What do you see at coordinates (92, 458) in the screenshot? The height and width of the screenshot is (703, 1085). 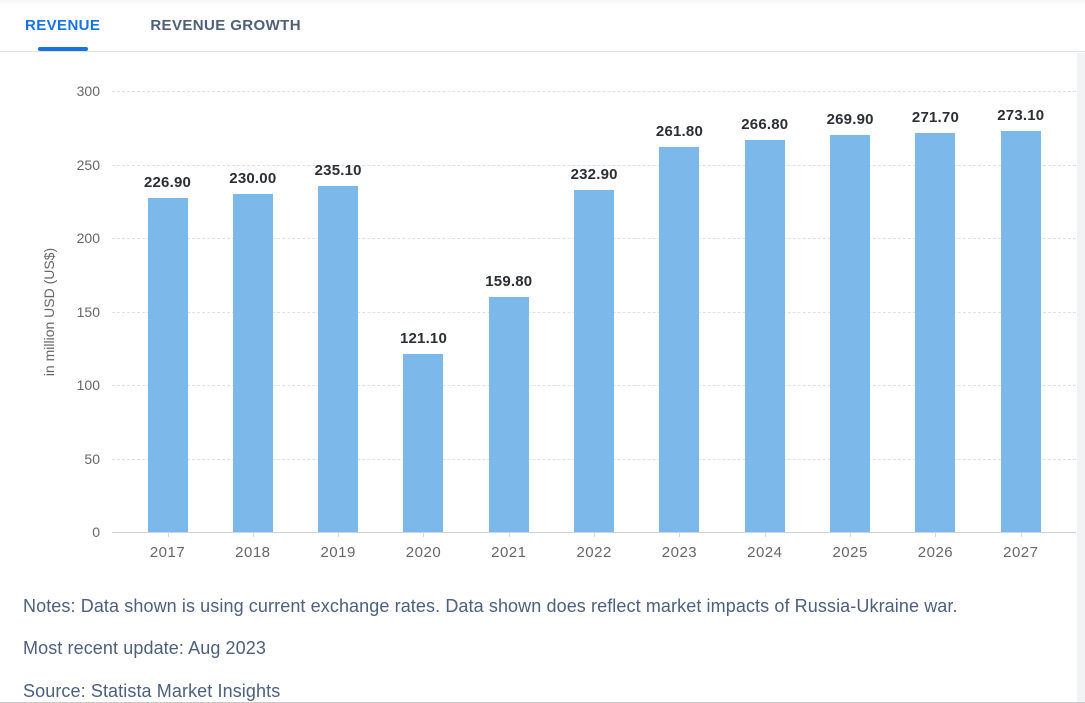 I see `y-tick-label: 50` at bounding box center [92, 458].